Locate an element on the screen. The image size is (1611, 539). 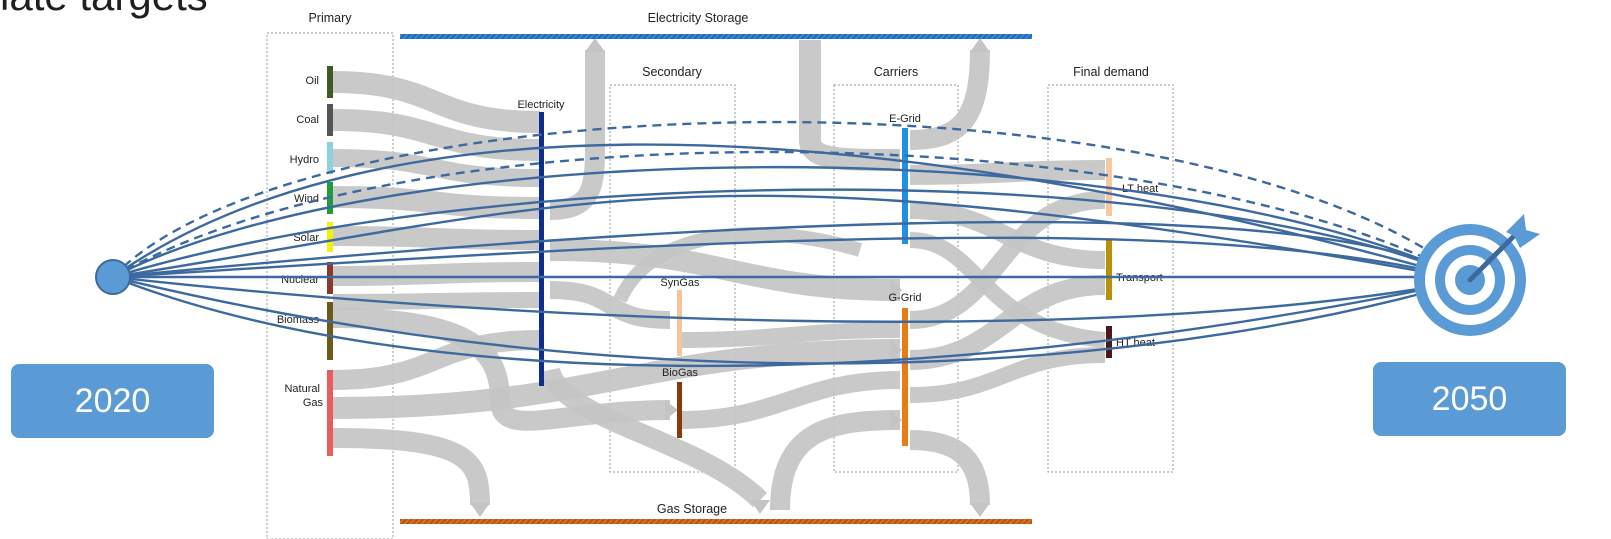
node-bar-hydro is located at coordinates (330, 158).